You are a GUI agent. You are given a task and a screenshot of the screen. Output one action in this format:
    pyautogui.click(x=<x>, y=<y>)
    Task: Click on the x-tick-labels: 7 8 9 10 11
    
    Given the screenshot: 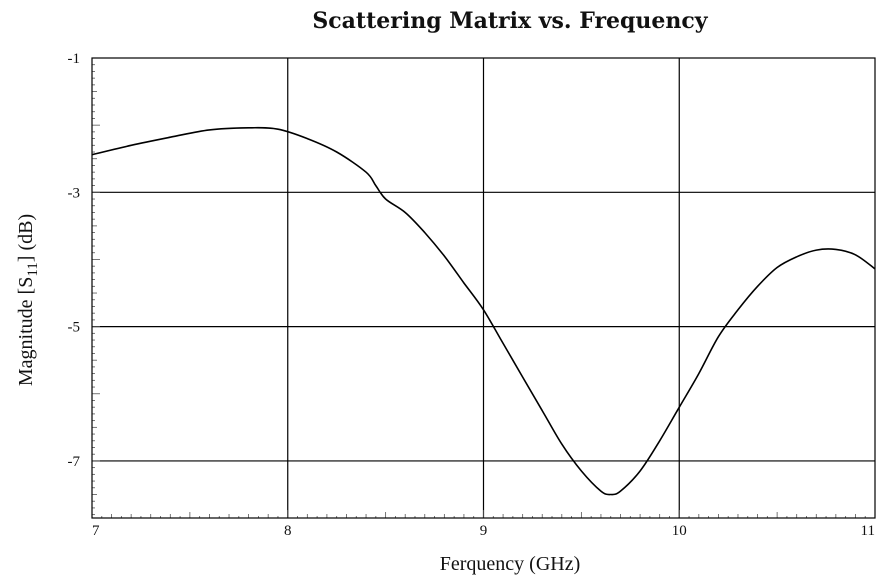 What is the action you would take?
    pyautogui.click(x=483, y=531)
    